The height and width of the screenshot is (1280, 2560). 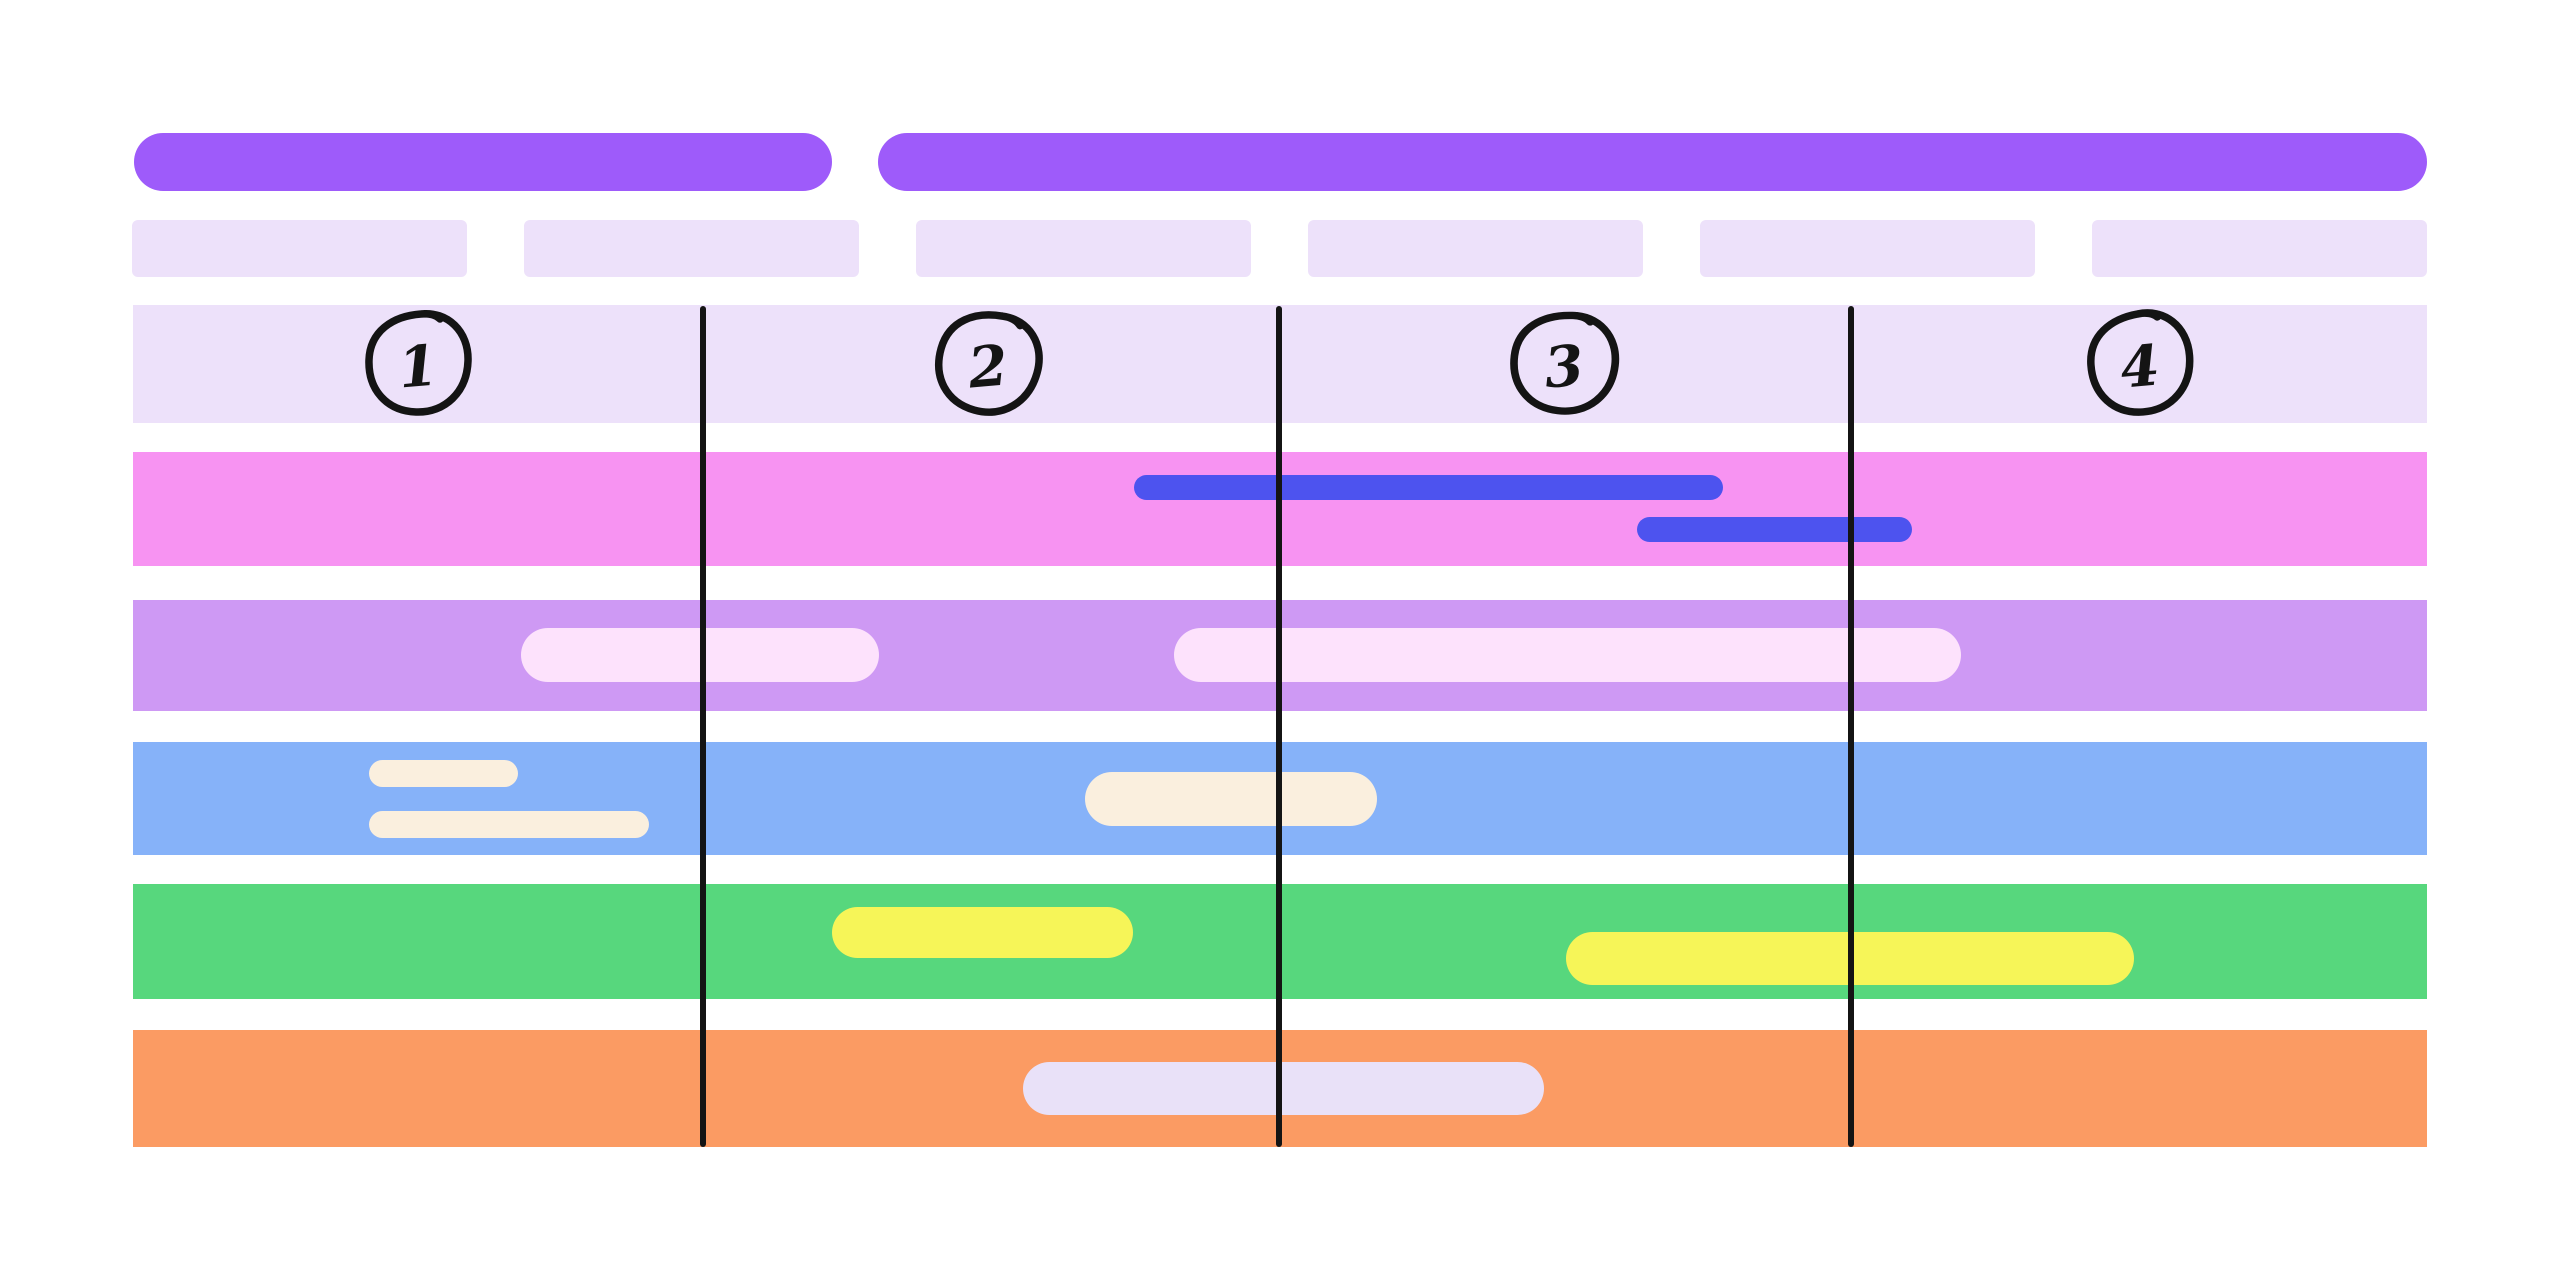 What do you see at coordinates (988, 367) in the screenshot?
I see `phase-number: 2` at bounding box center [988, 367].